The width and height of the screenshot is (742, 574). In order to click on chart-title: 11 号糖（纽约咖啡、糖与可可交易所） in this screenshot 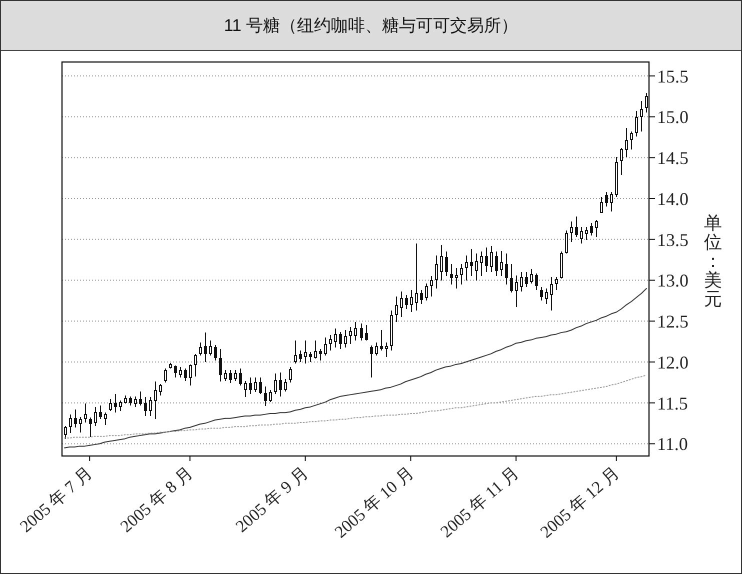, I will do `click(371, 26)`.